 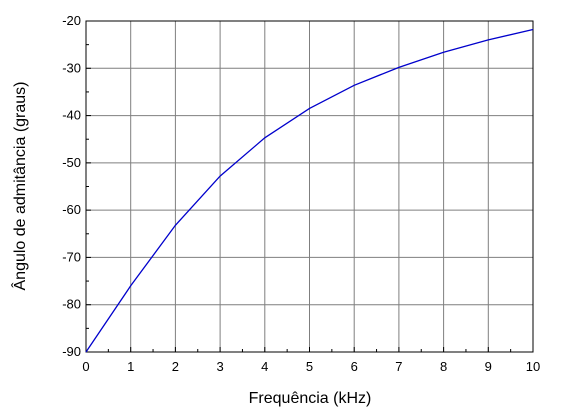 What do you see at coordinates (130, 366) in the screenshot?
I see `x-tick-label: 1` at bounding box center [130, 366].